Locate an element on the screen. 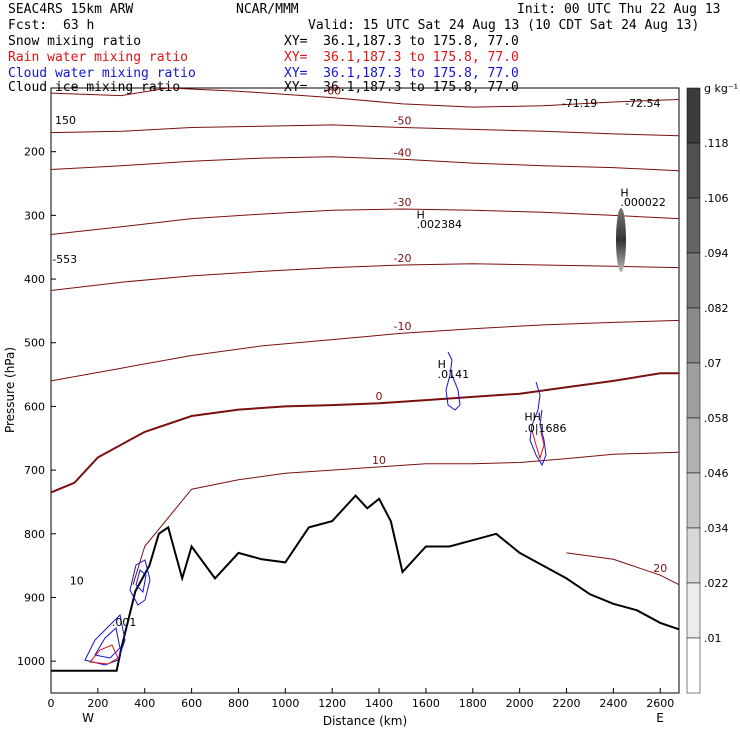 The image size is (740, 740). y-tick-label: 1000 is located at coordinates (31, 661).